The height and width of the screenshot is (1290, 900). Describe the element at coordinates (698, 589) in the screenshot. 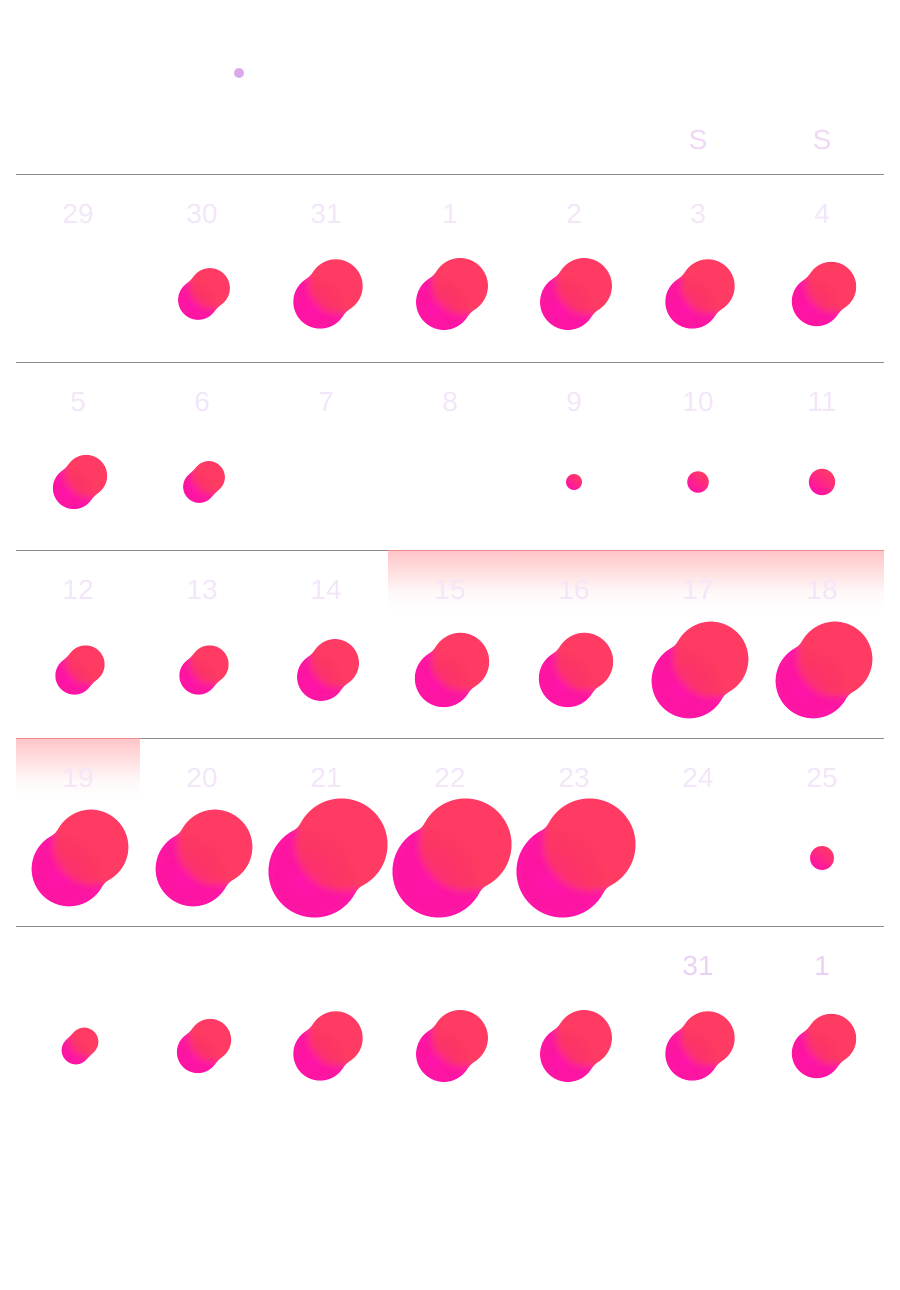

I see `day-number: 17` at that location.